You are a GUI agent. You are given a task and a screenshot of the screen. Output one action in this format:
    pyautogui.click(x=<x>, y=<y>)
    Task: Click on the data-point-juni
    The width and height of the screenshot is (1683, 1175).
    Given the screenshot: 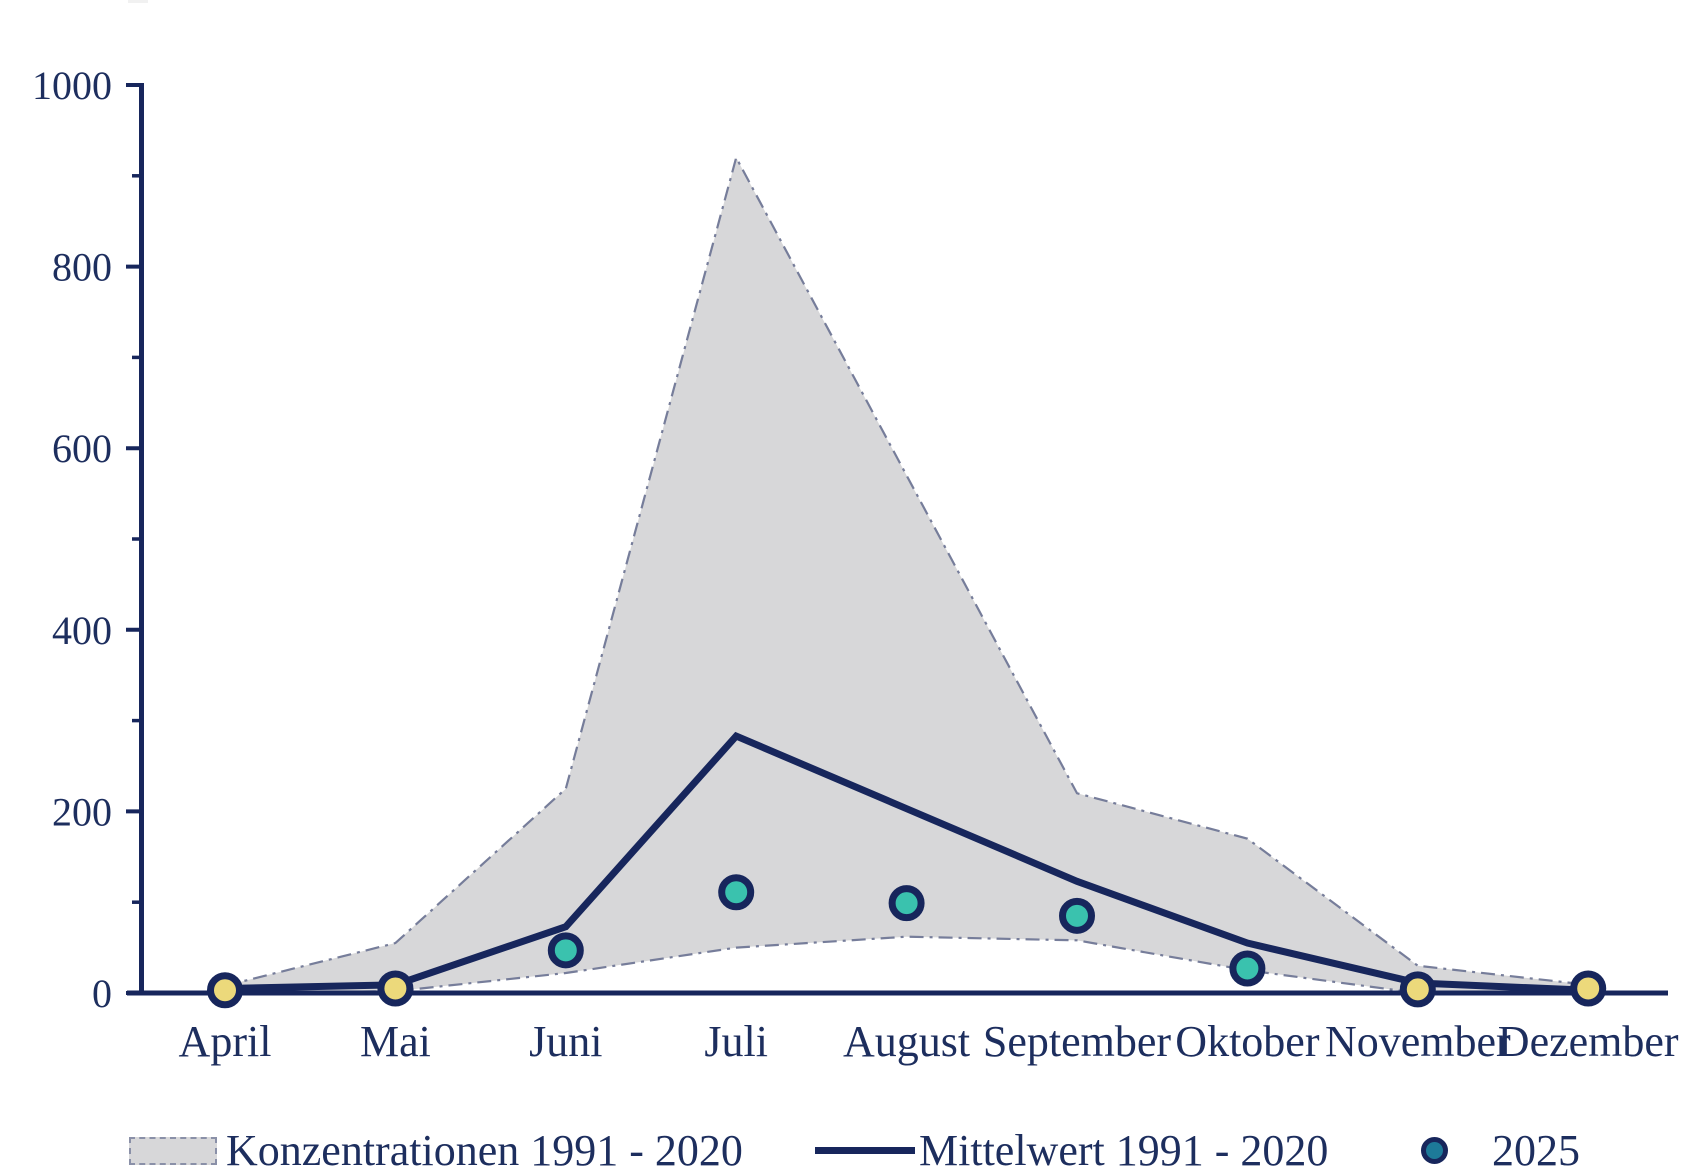 What is the action you would take?
    pyautogui.click(x=565, y=950)
    